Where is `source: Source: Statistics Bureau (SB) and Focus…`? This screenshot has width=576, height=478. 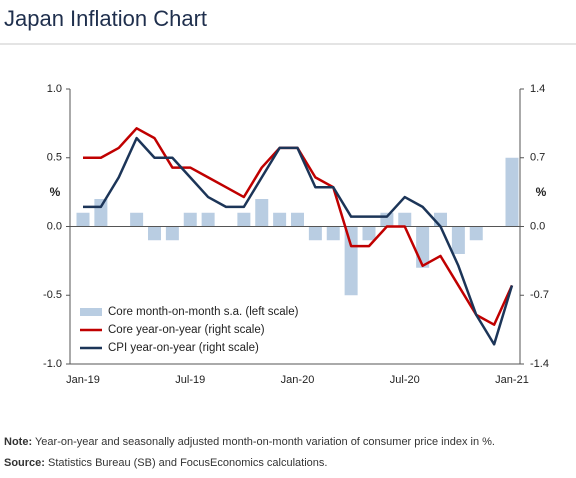 source: Source: Statistics Bureau (SB) and Focus… is located at coordinates (165, 463).